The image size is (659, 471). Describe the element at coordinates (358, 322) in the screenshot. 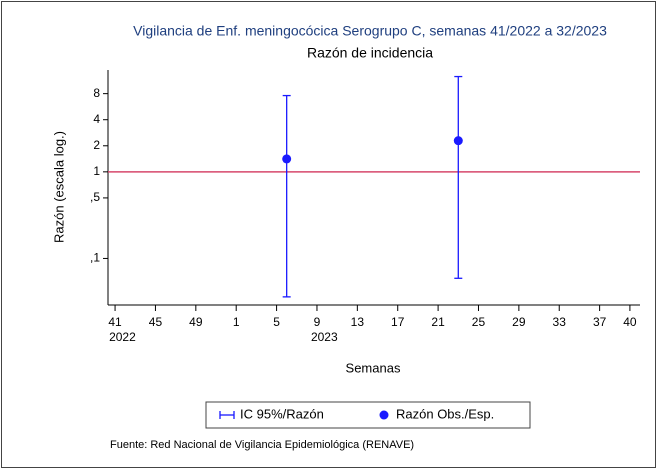

I see `x-tick-label: 13` at that location.